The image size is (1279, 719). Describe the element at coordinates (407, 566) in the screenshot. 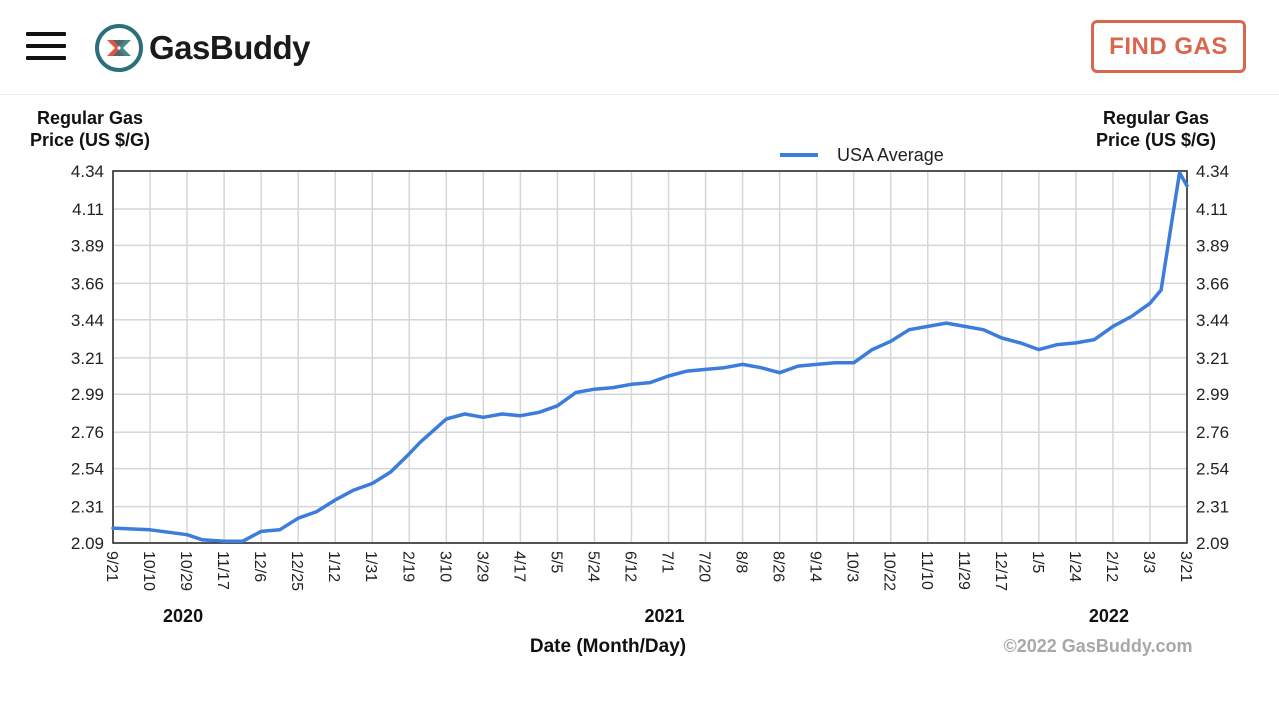

I see `x-tick-label: 2/19` at that location.